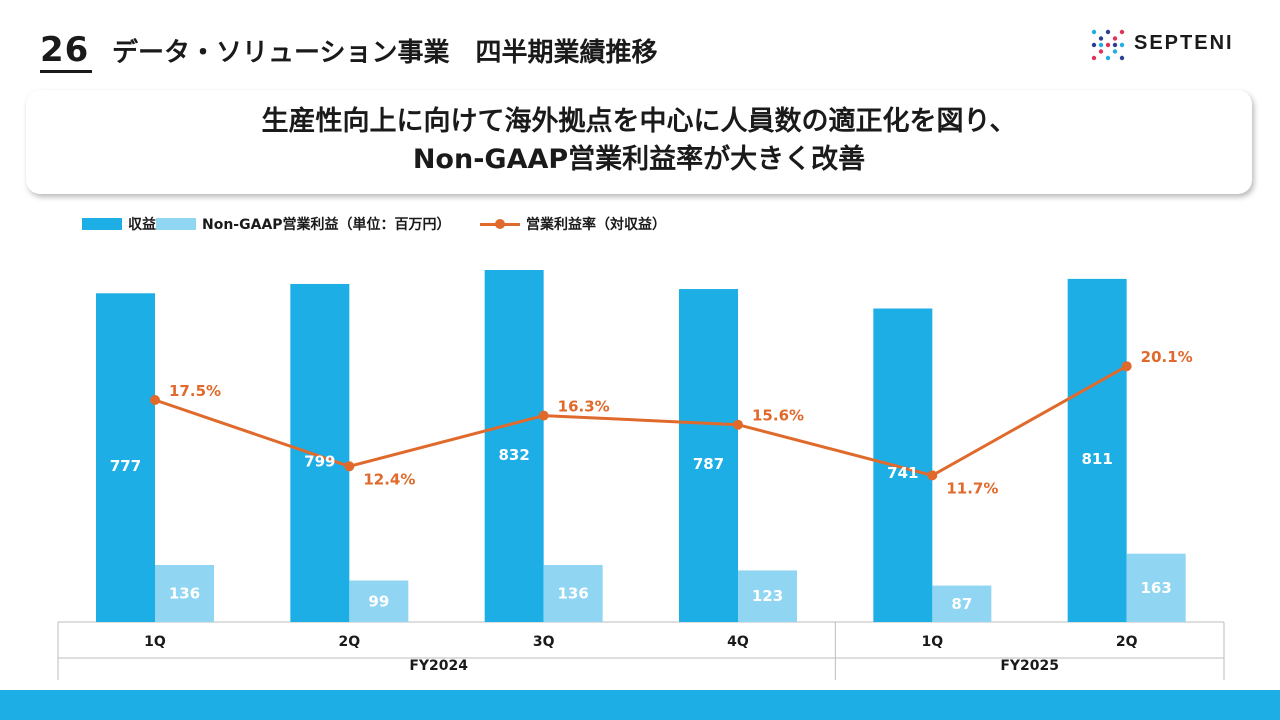 The width and height of the screenshot is (1280, 720). What do you see at coordinates (639, 121) in the screenshot?
I see `key-message-line-1: 生産性向上に向けて海外拠点を中心に人員数の適正化を図り、` at bounding box center [639, 121].